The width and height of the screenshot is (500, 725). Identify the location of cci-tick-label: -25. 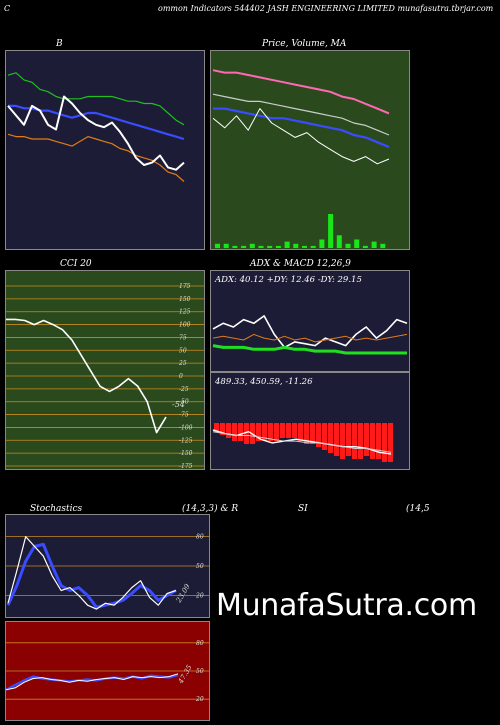
(184, 389).